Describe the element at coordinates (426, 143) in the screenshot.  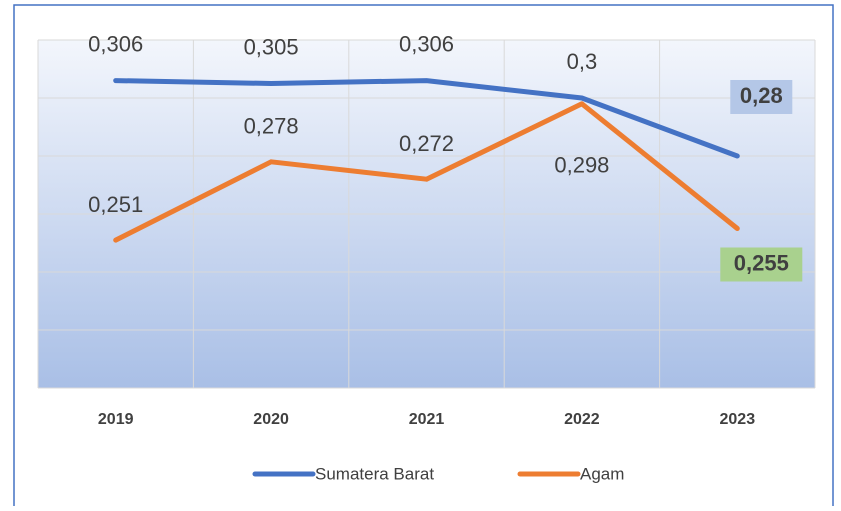
I see `data-label: 0,272` at that location.